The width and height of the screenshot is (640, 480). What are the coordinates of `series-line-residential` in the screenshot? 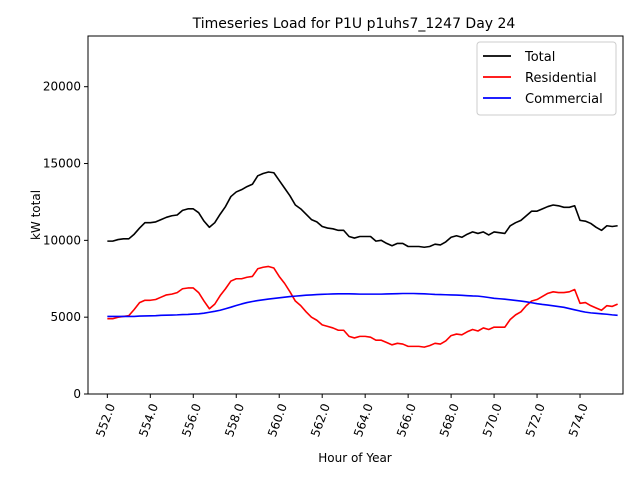 It's located at (362, 306).